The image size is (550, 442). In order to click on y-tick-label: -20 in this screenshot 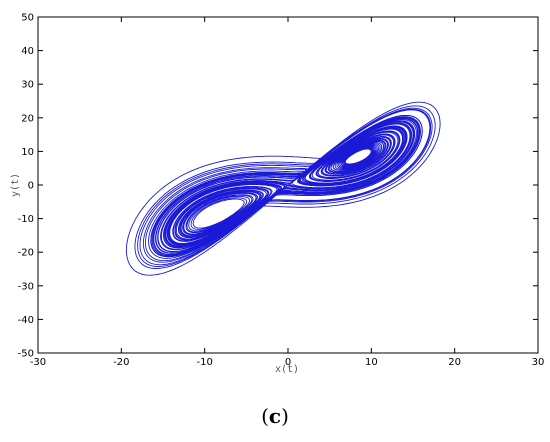, I will do `click(26, 253)`.